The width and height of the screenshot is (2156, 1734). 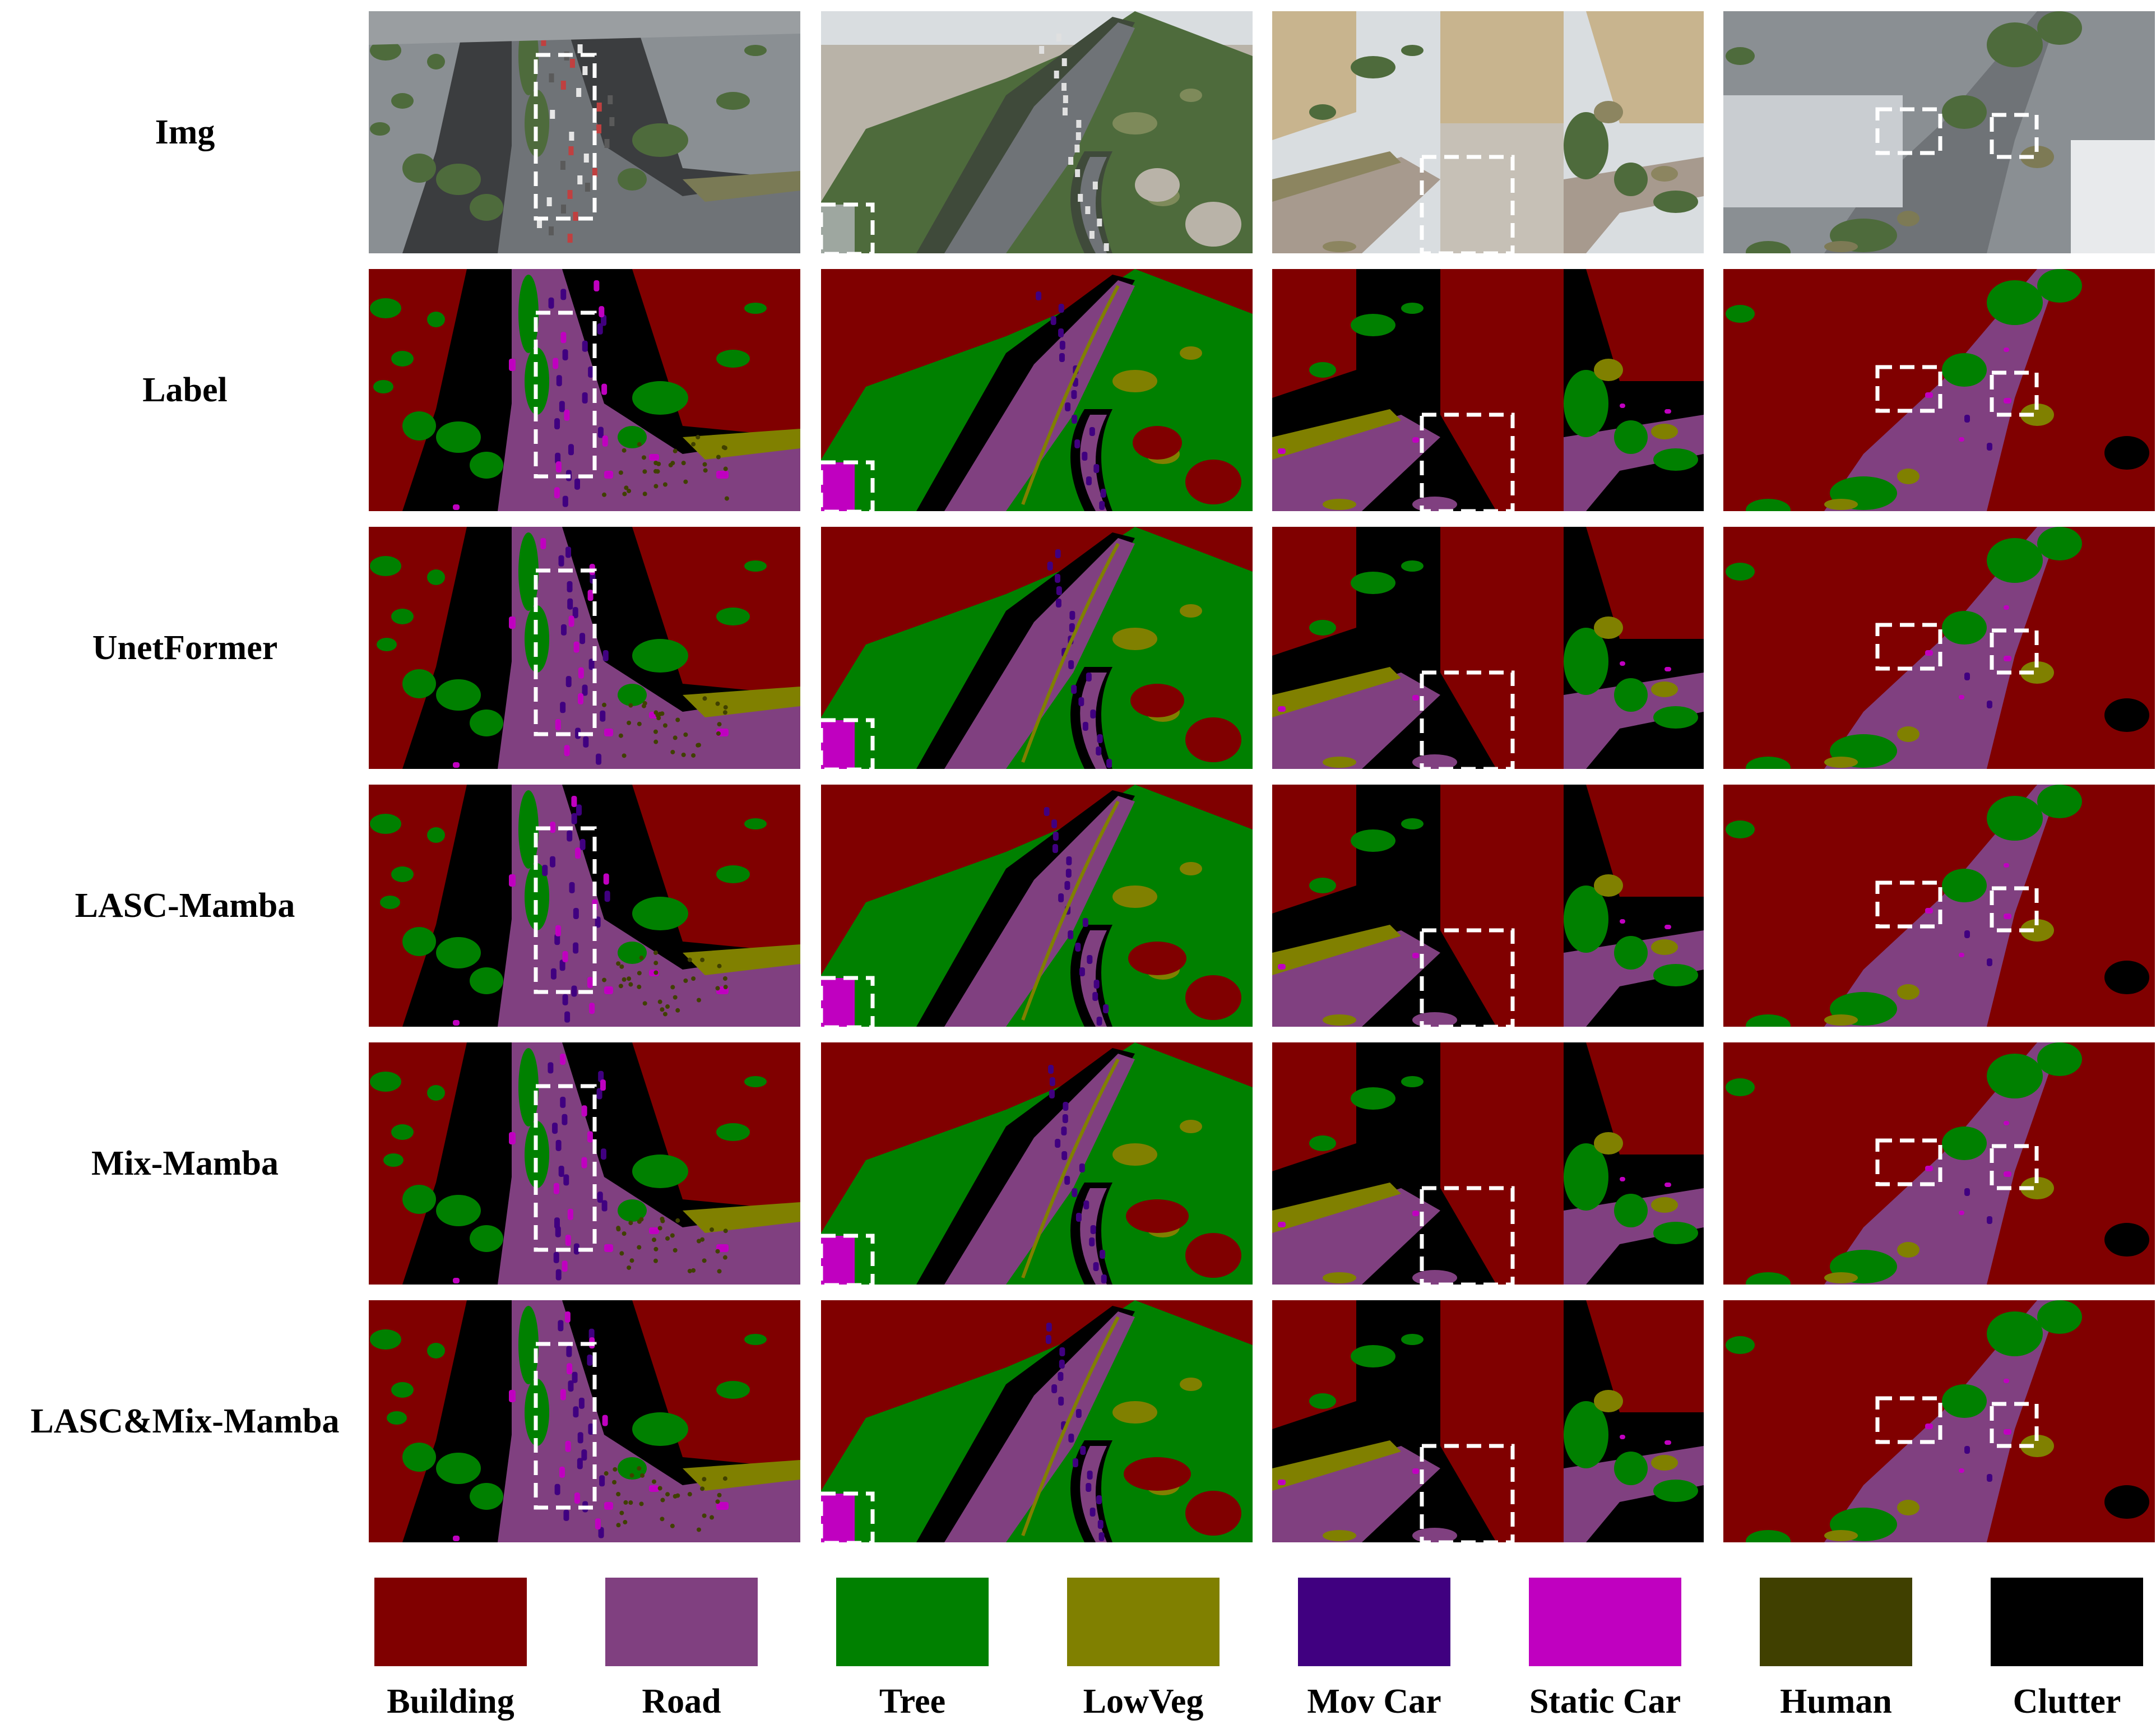 What do you see at coordinates (681, 1701) in the screenshot?
I see `legend-label: Road` at bounding box center [681, 1701].